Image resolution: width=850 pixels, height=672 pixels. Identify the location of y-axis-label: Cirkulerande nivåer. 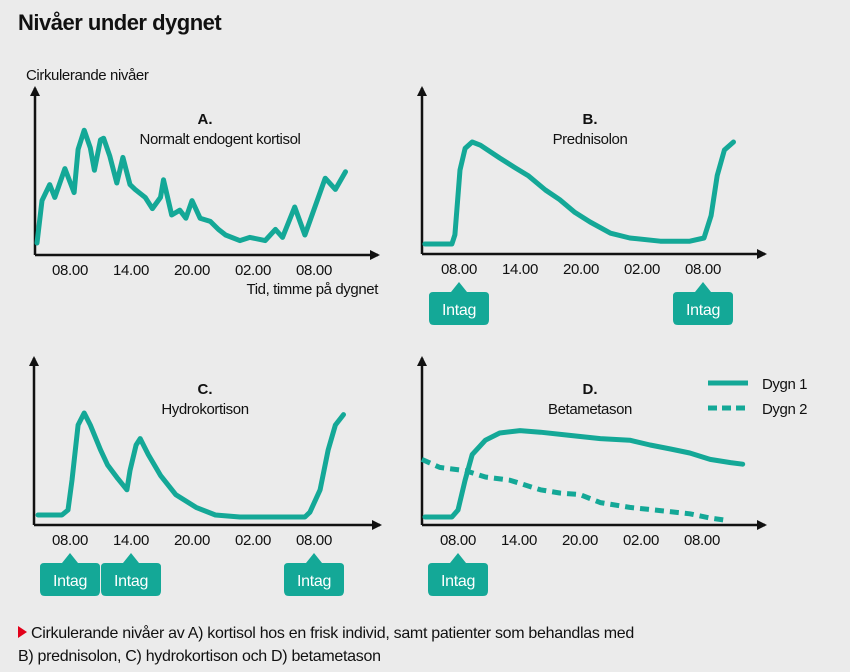
(87, 75).